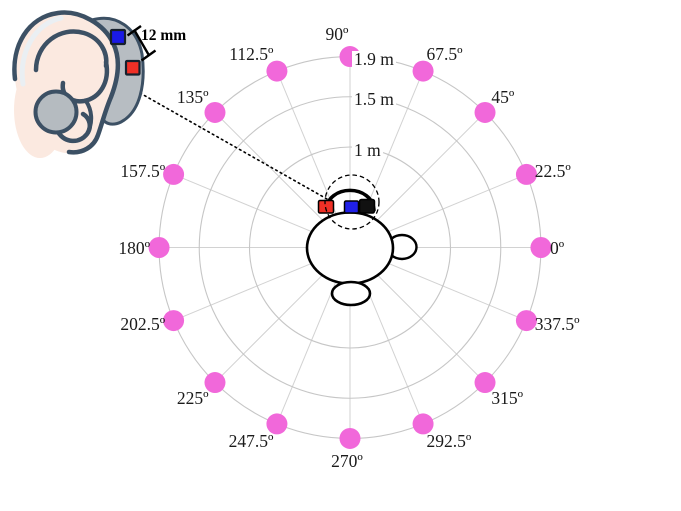 The height and width of the screenshot is (511, 681). I want to click on hearing-aid-highlight-circle, so click(352, 202).